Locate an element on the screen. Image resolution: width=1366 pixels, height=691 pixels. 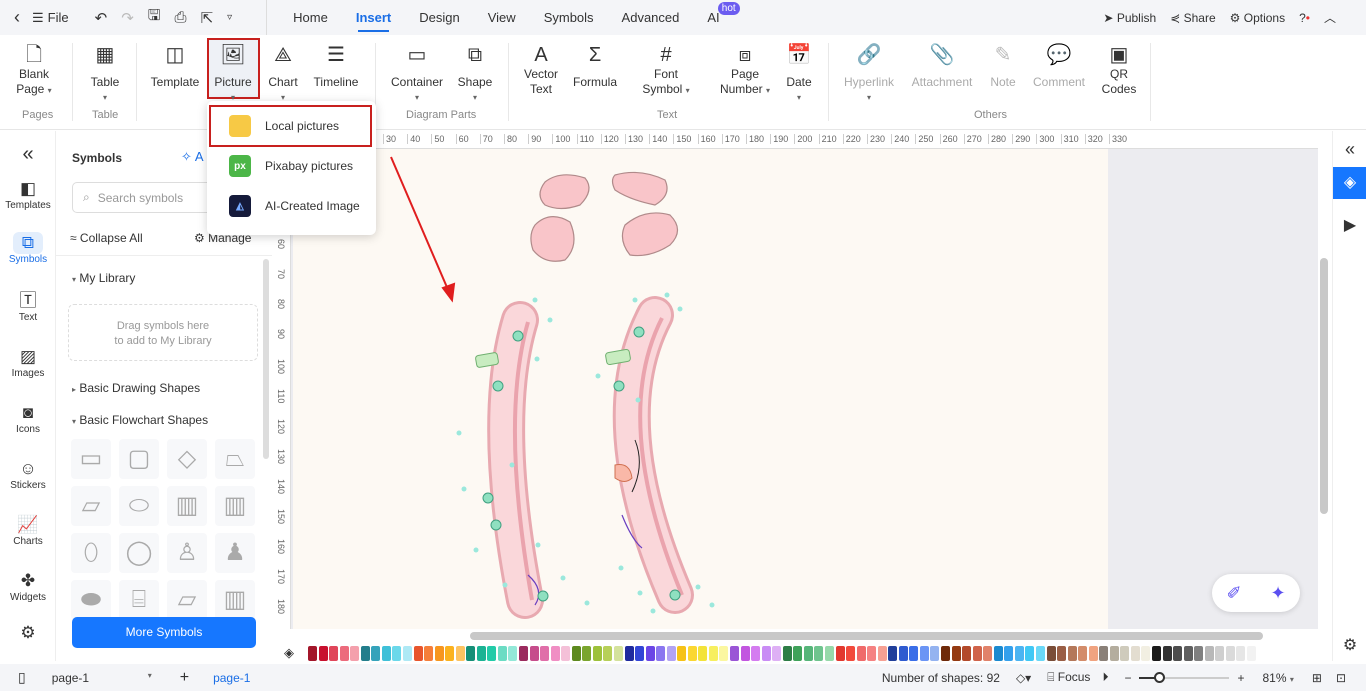
publish-button: ➤ Publish is located at coordinates (1129, 18).